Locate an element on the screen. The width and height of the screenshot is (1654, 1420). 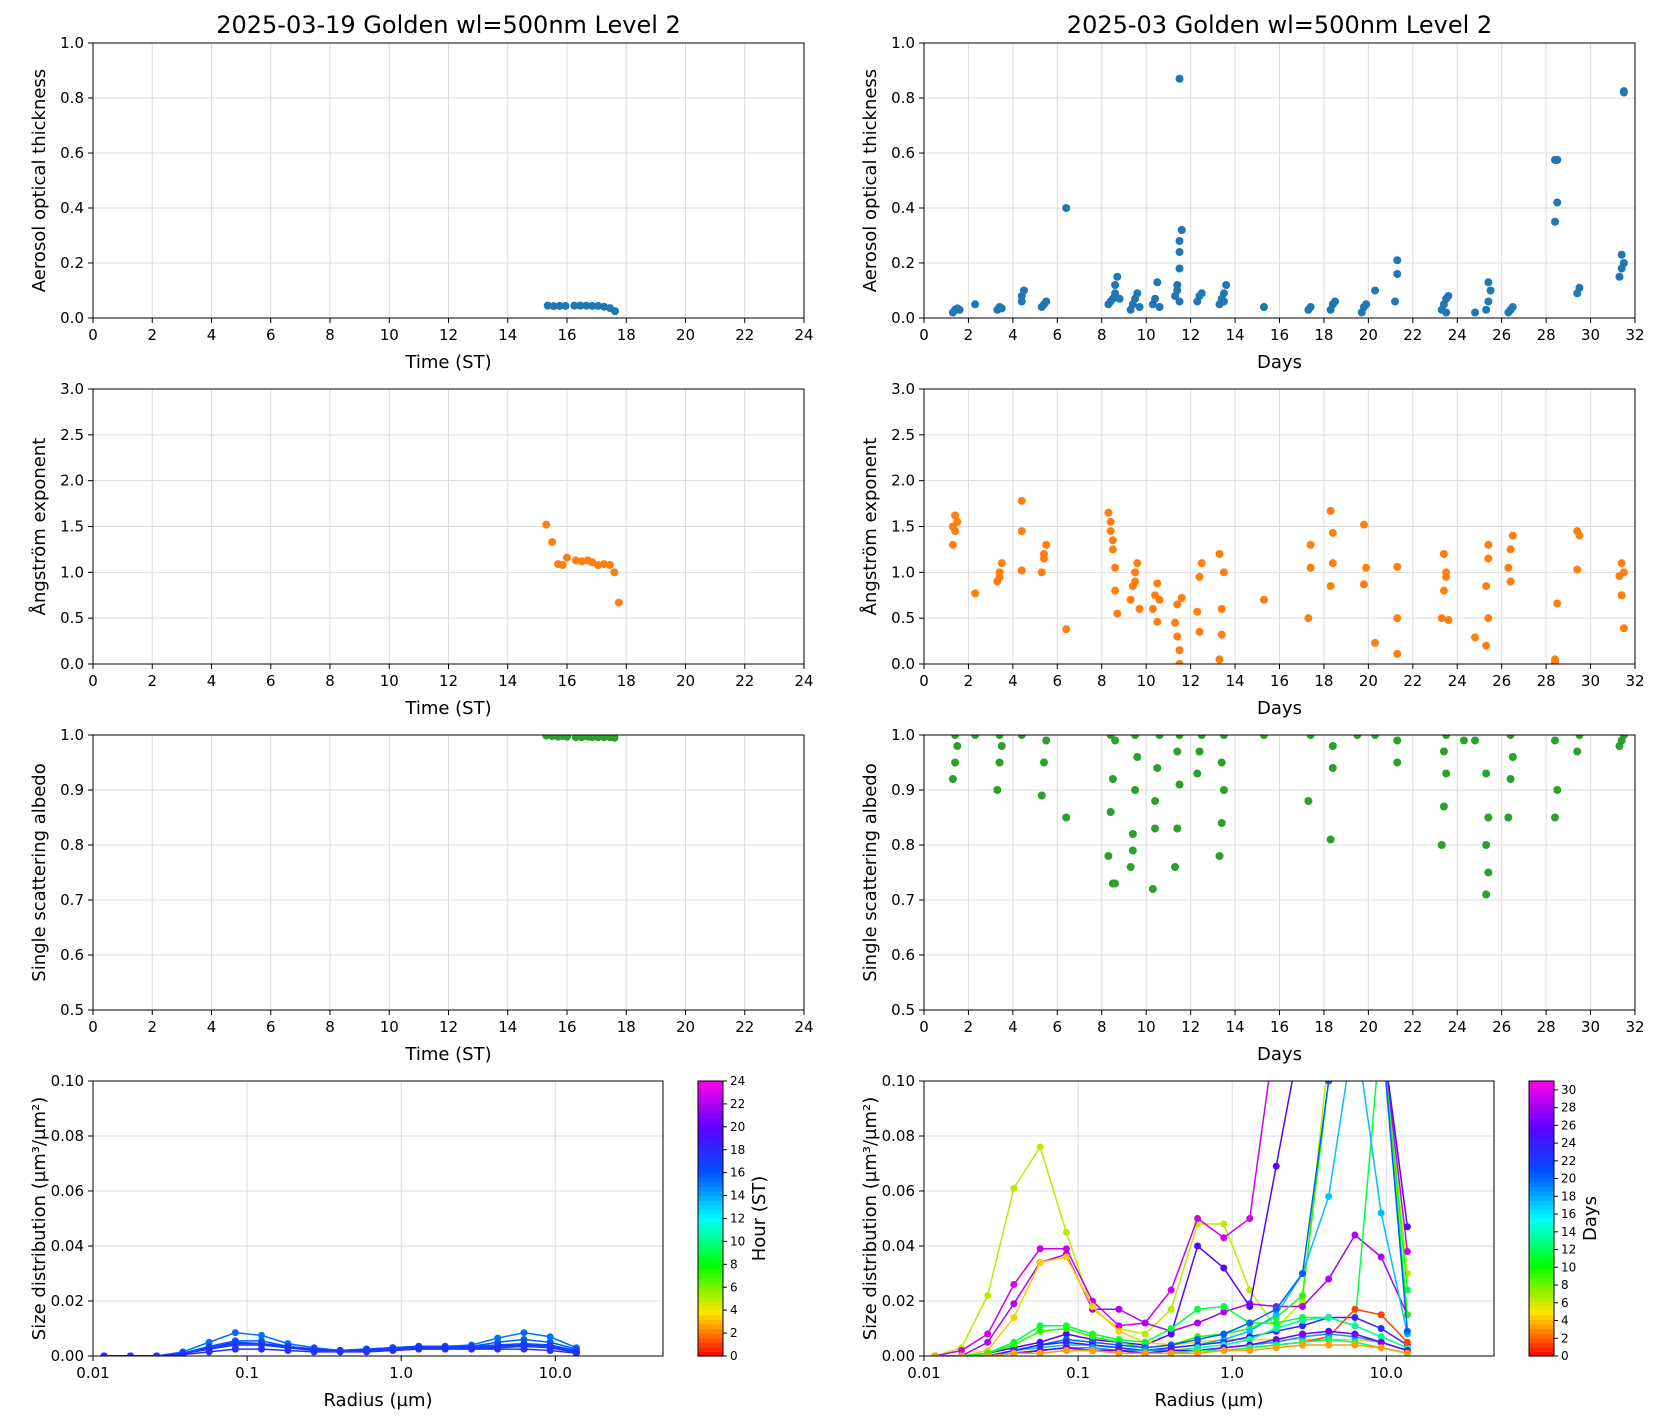
y-axis-label: Size distribution (µm³/µm²) is located at coordinates (870, 1218).